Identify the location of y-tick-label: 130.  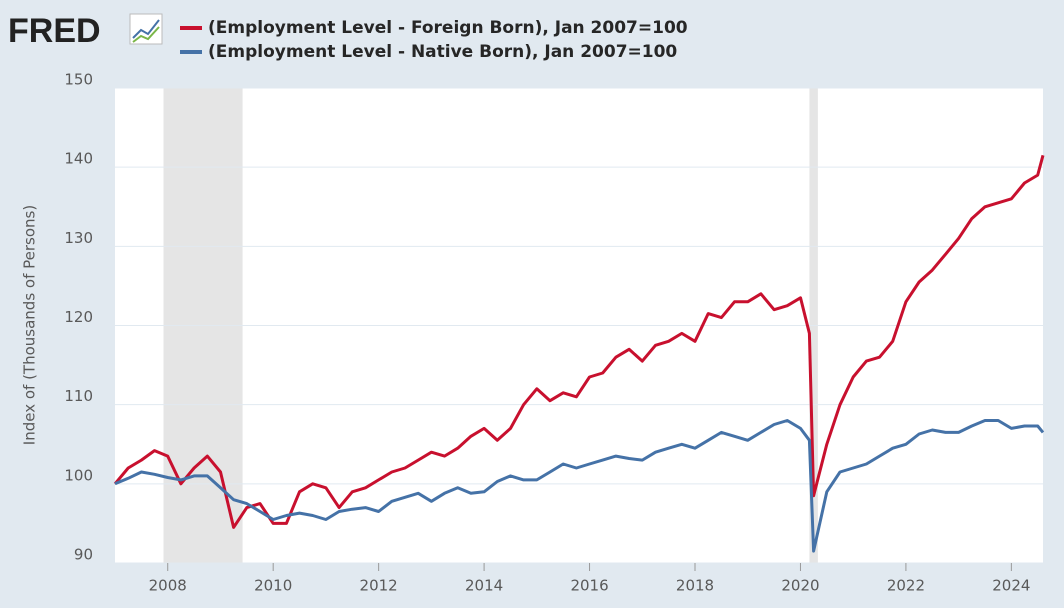
(78, 238).